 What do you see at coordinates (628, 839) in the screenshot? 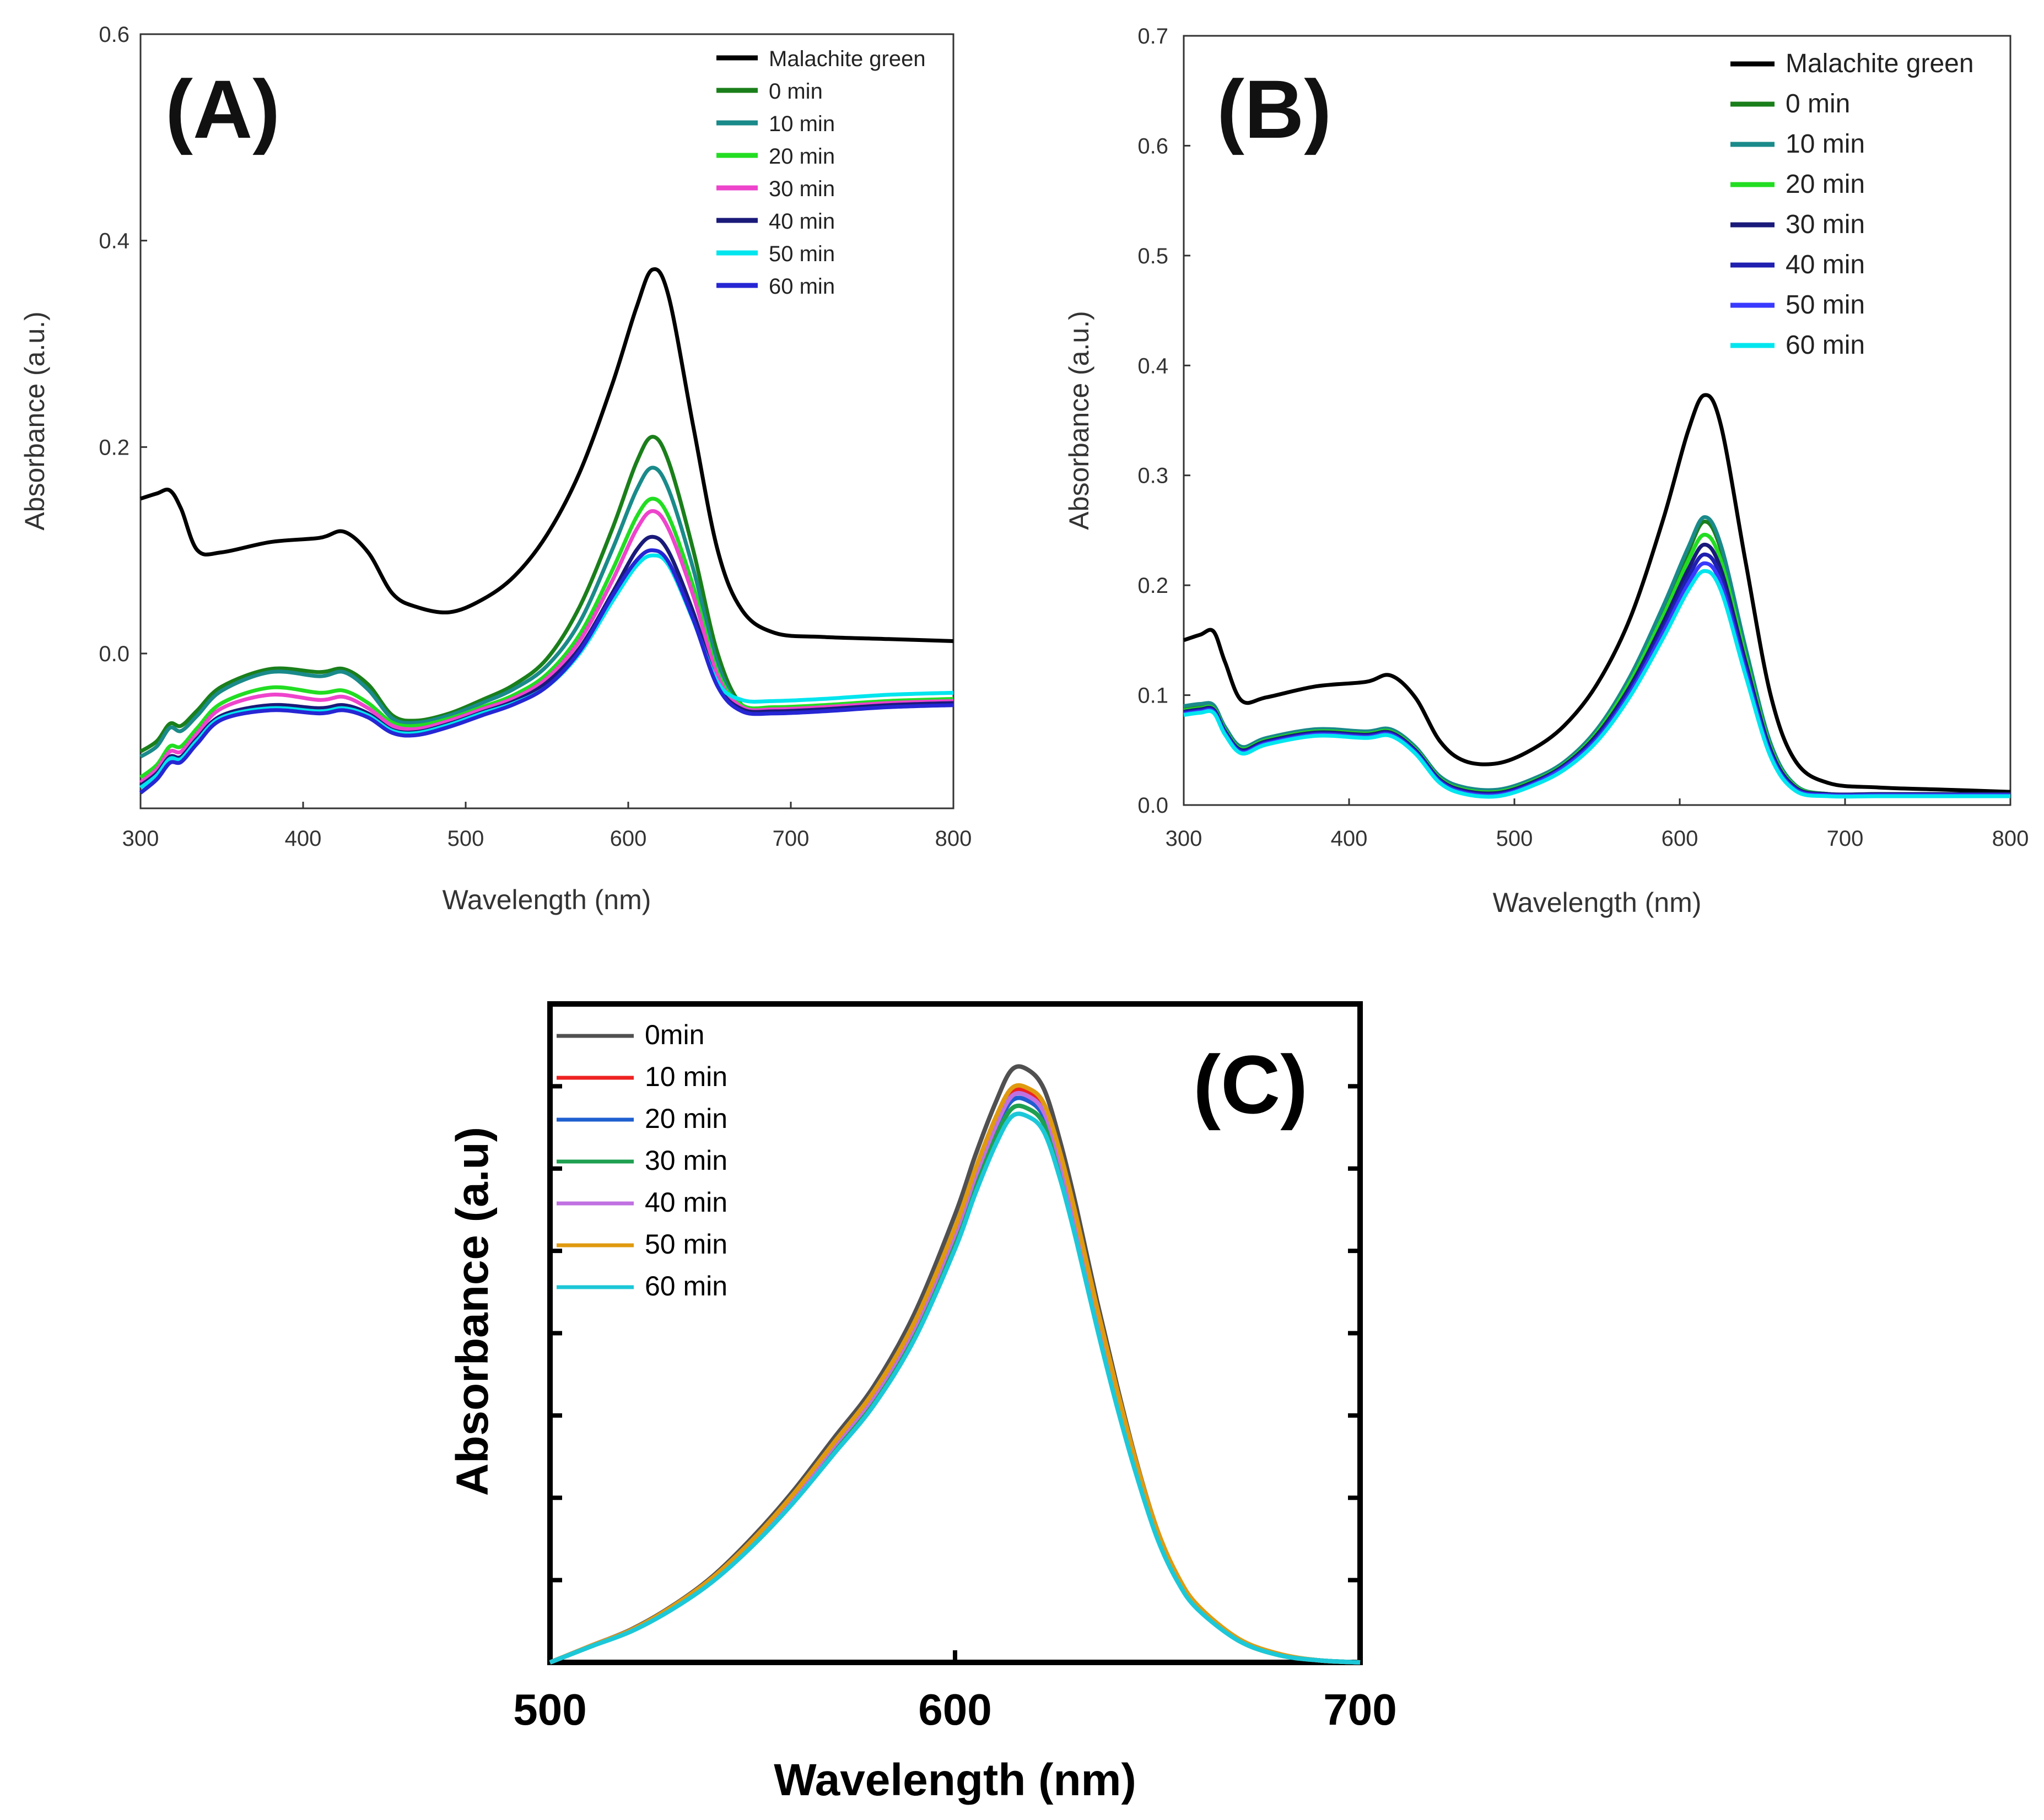
I see `panel-a-xtick-label: 600` at bounding box center [628, 839].